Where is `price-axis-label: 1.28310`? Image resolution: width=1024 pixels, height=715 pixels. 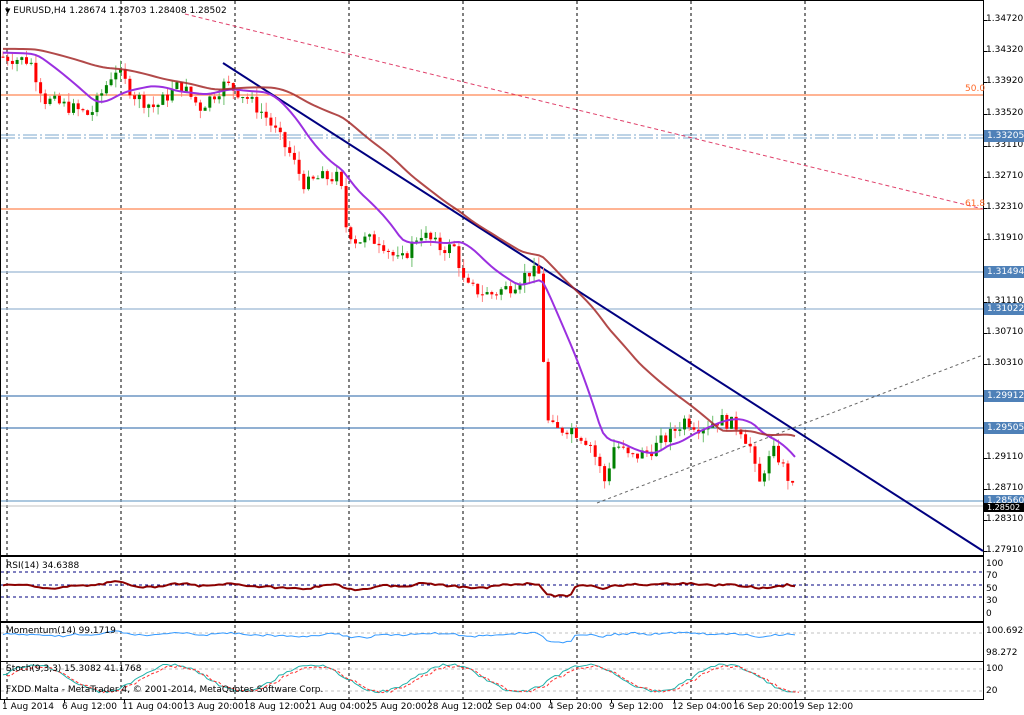 price-axis-label: 1.28310 is located at coordinates (1005, 518).